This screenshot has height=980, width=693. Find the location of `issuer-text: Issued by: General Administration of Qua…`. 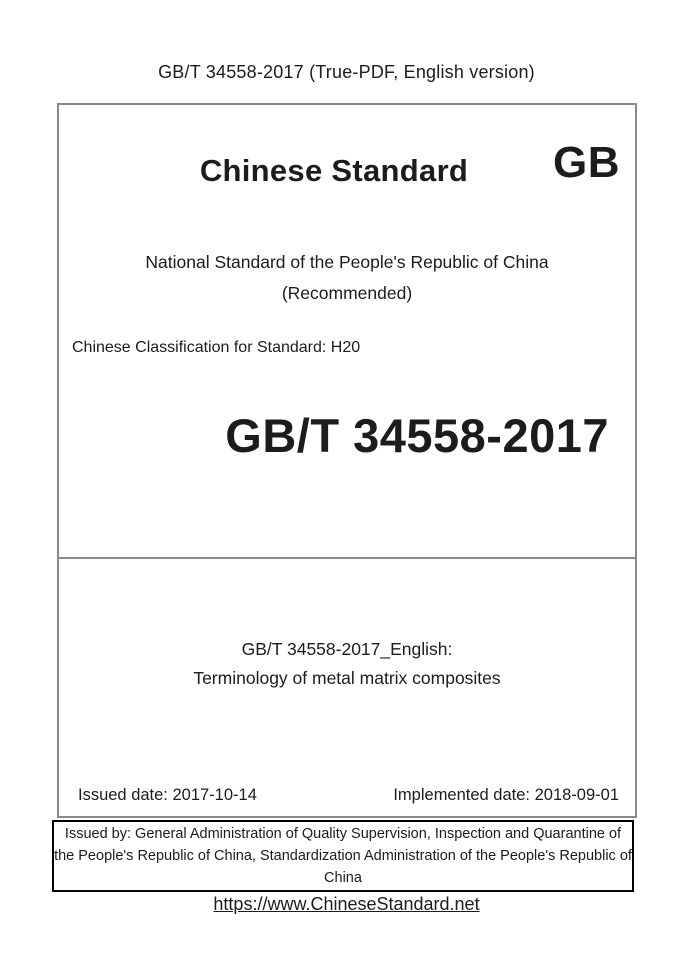

issuer-text: Issued by: General Administration of Qua… is located at coordinates (343, 856).